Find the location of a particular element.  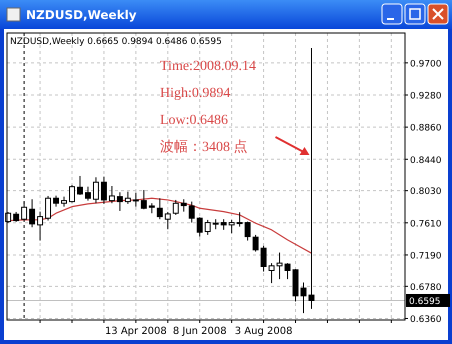

x-tick-label: 3 Aug 2008 is located at coordinates (263, 331).